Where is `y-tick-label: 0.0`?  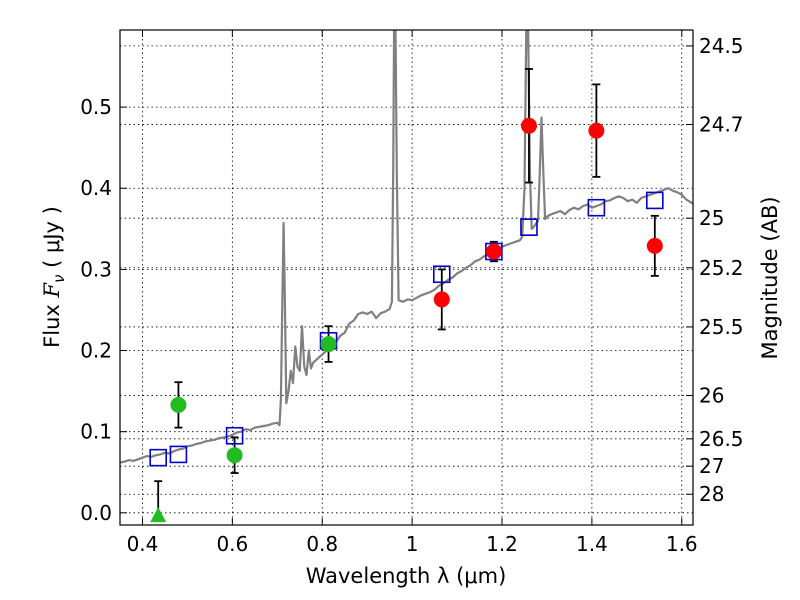
y-tick-label: 0.0 is located at coordinates (96, 513).